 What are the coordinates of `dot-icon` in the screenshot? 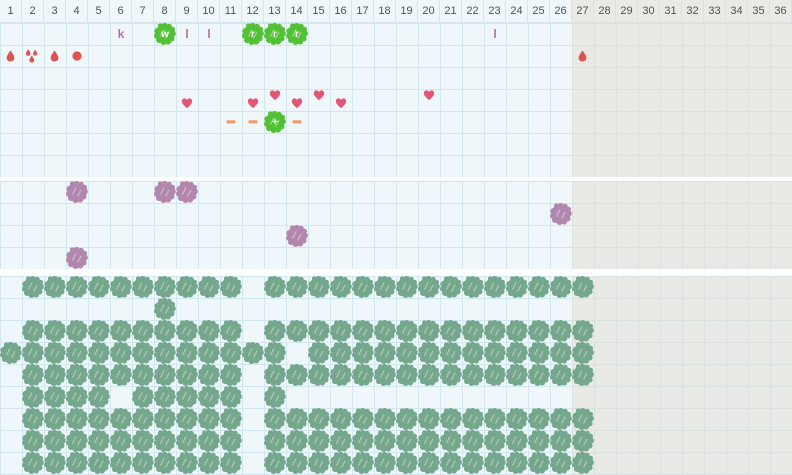 It's located at (77, 56).